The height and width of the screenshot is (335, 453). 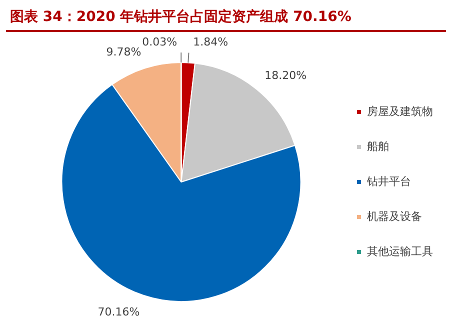 What do you see at coordinates (400, 111) in the screenshot?
I see `legend-label: 房屋及建筑物` at bounding box center [400, 111].